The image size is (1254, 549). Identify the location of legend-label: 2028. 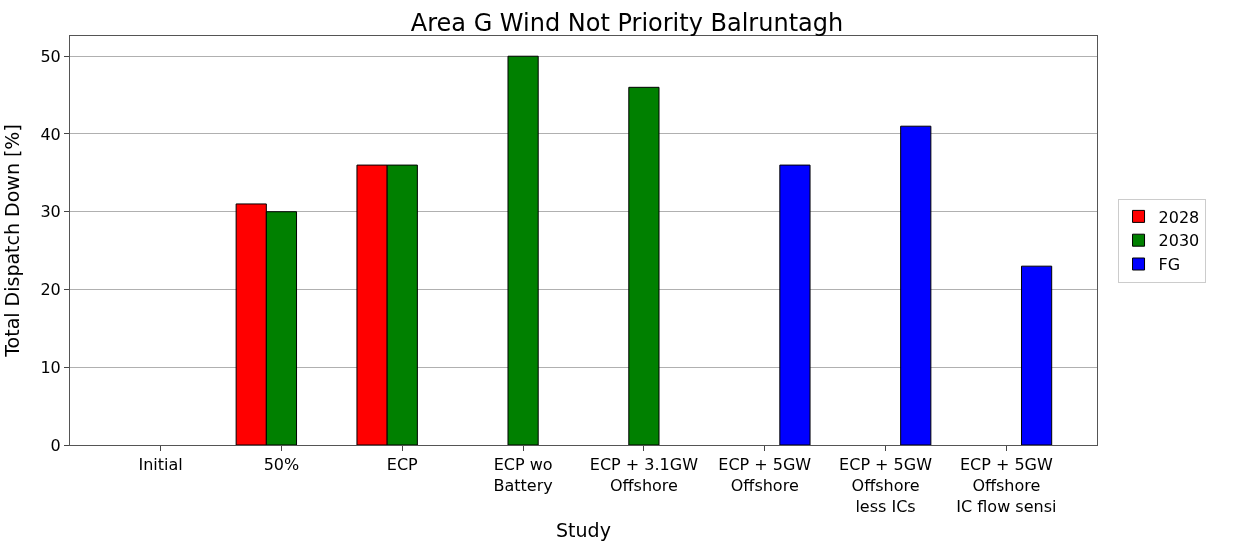
(1179, 217).